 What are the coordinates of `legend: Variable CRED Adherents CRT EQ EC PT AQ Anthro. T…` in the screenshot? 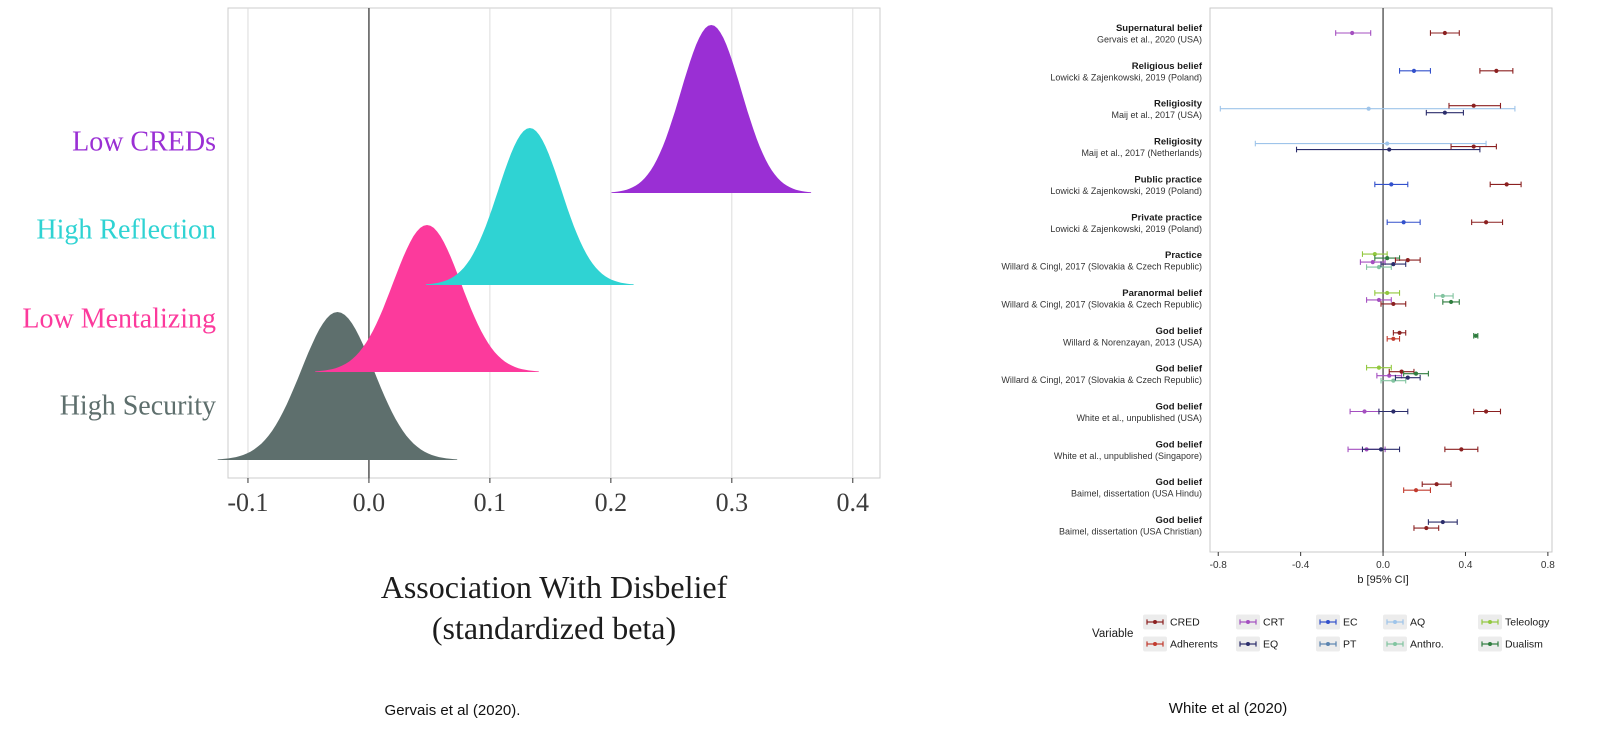 It's located at (1321, 633).